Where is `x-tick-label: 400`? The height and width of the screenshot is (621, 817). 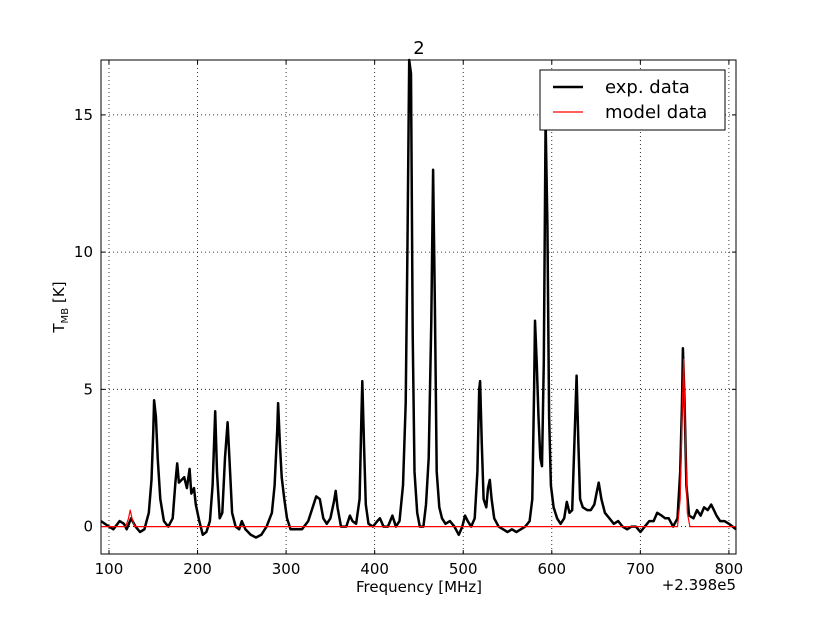 x-tick-label: 400 is located at coordinates (374, 569).